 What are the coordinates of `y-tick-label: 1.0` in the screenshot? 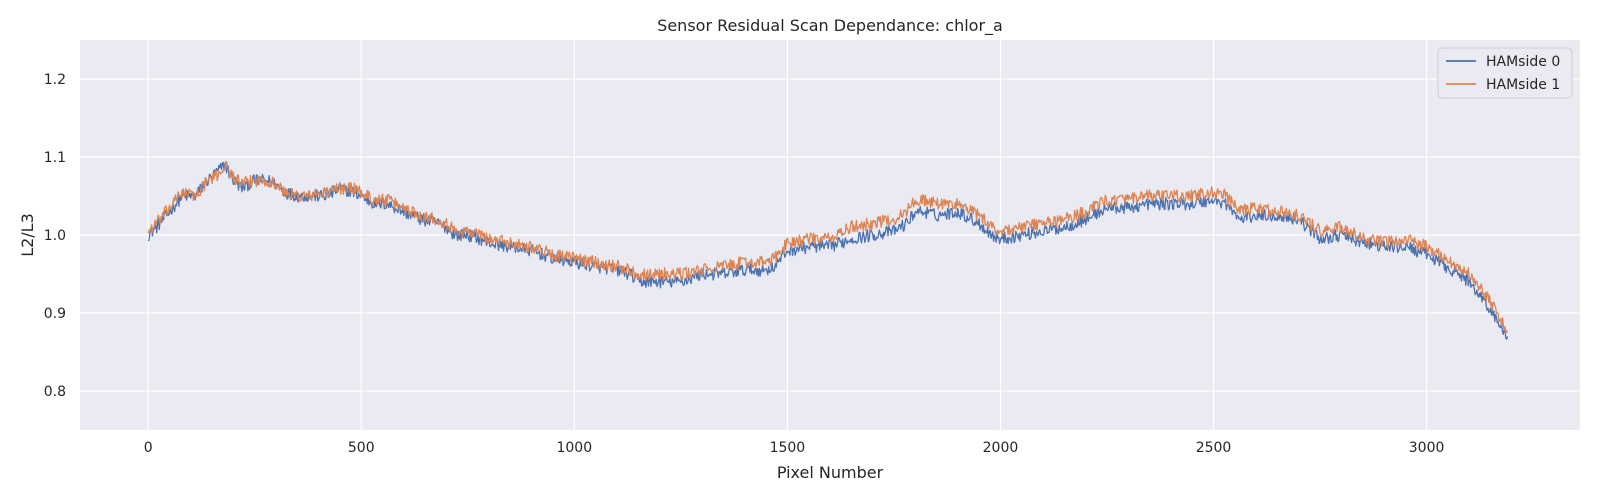 It's located at (55, 236).